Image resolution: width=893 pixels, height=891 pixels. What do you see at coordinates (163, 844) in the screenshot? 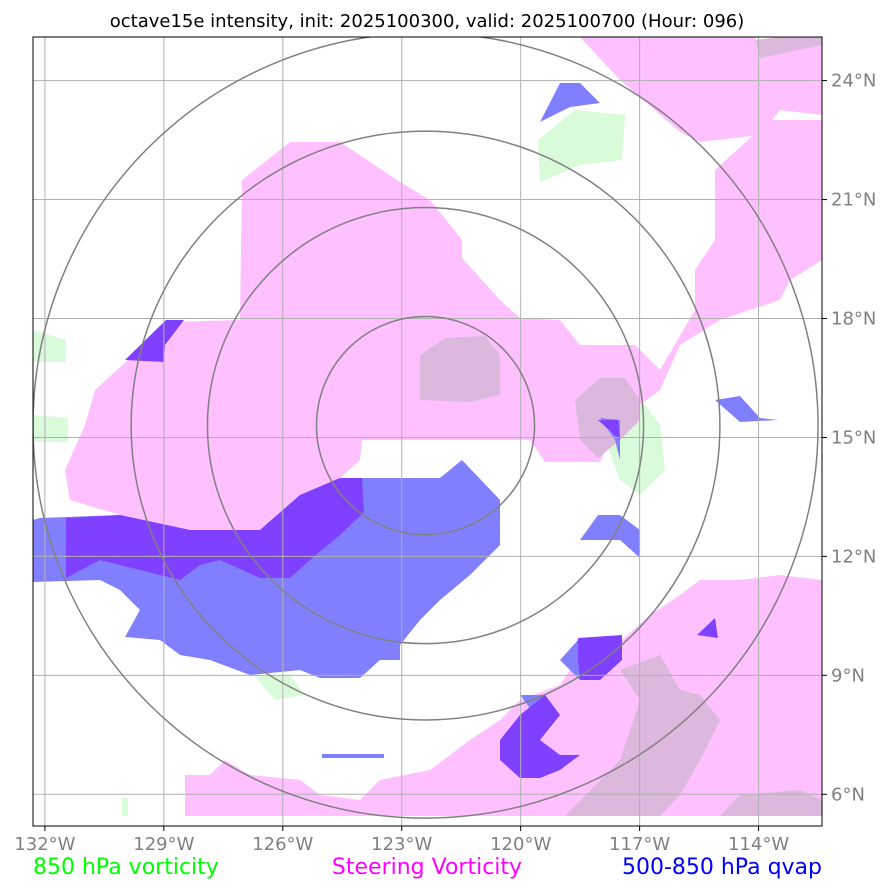
I see `x-tick-label: 129°W` at bounding box center [163, 844].